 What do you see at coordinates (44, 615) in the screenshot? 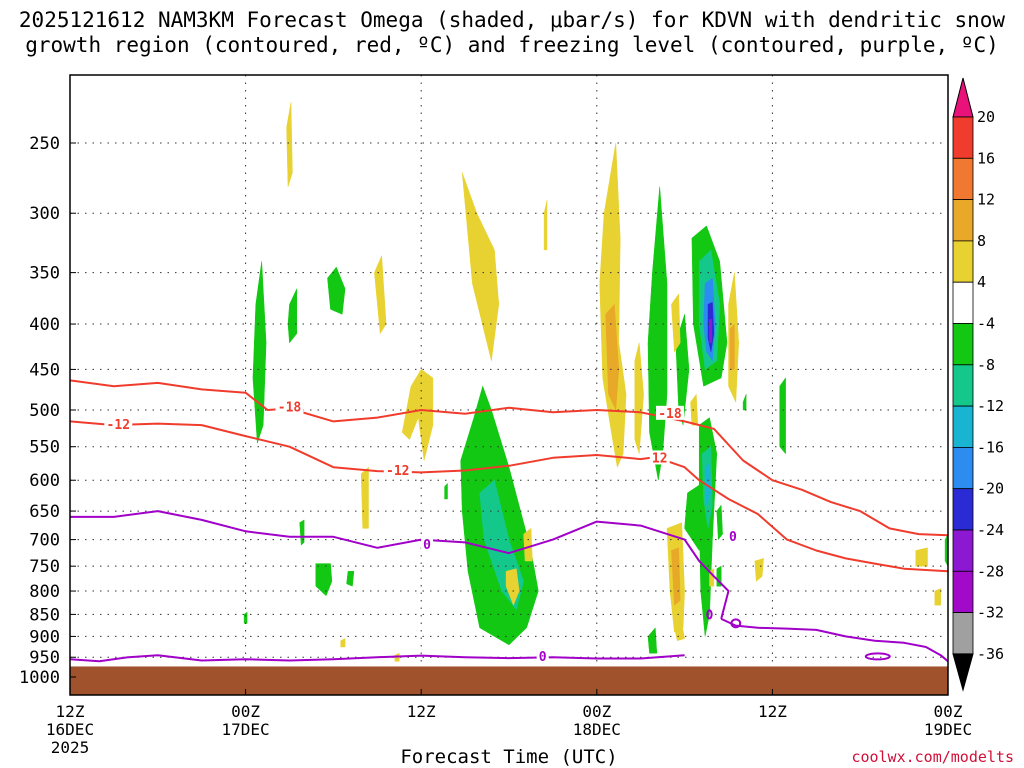
I see `y-tick-label: 850` at bounding box center [44, 615].